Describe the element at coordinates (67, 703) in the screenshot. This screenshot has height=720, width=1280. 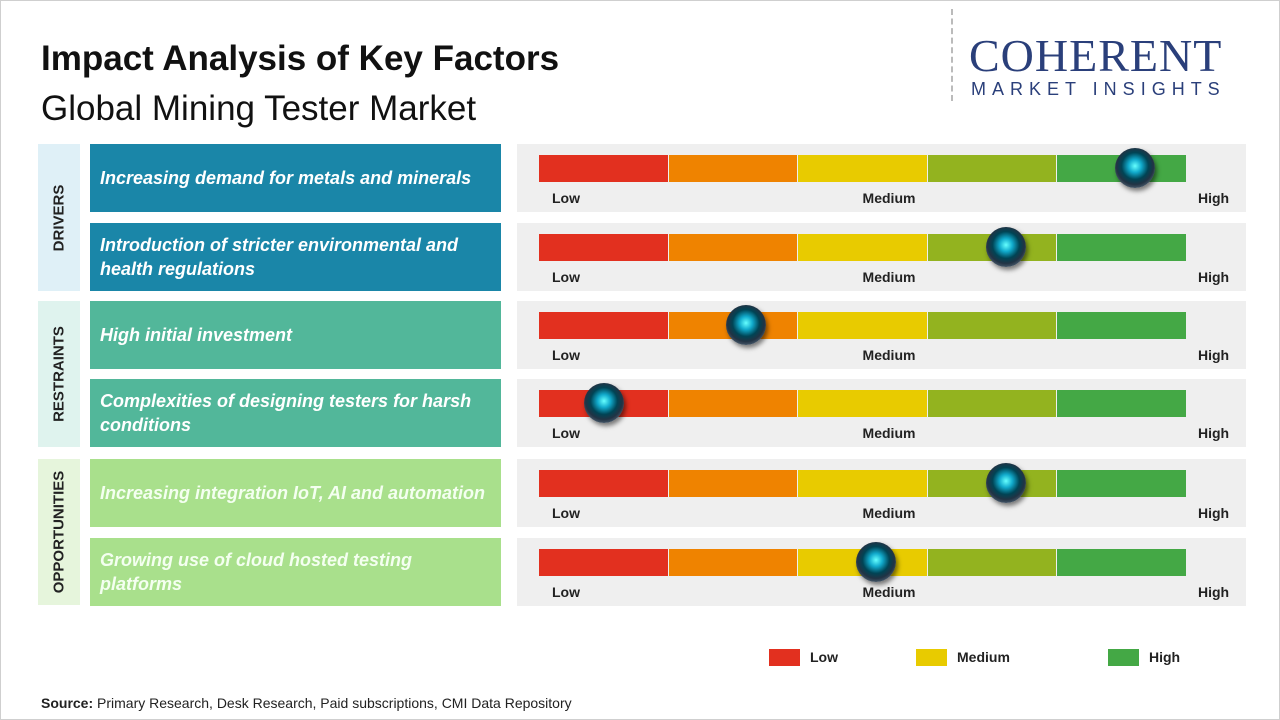
I see `source-label: Source:` at that location.